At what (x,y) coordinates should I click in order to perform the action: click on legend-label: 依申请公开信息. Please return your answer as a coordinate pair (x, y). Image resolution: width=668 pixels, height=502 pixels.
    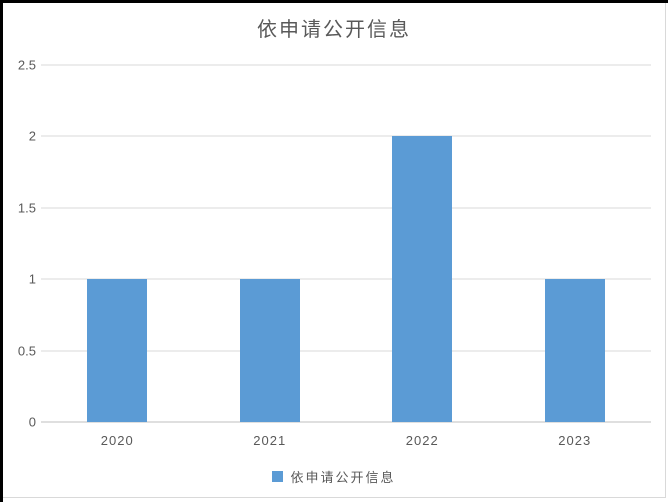
    Looking at the image, I should click on (343, 477).